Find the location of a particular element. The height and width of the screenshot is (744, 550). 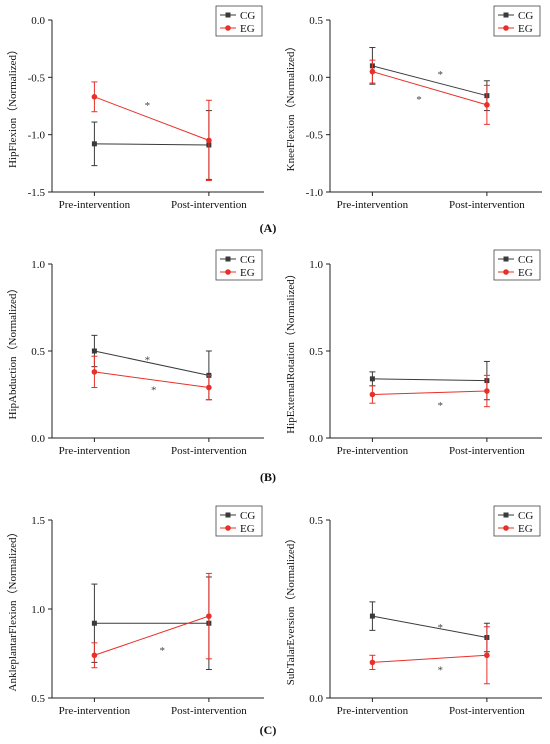

y-tick-label: 1.5 is located at coordinates (38, 521).